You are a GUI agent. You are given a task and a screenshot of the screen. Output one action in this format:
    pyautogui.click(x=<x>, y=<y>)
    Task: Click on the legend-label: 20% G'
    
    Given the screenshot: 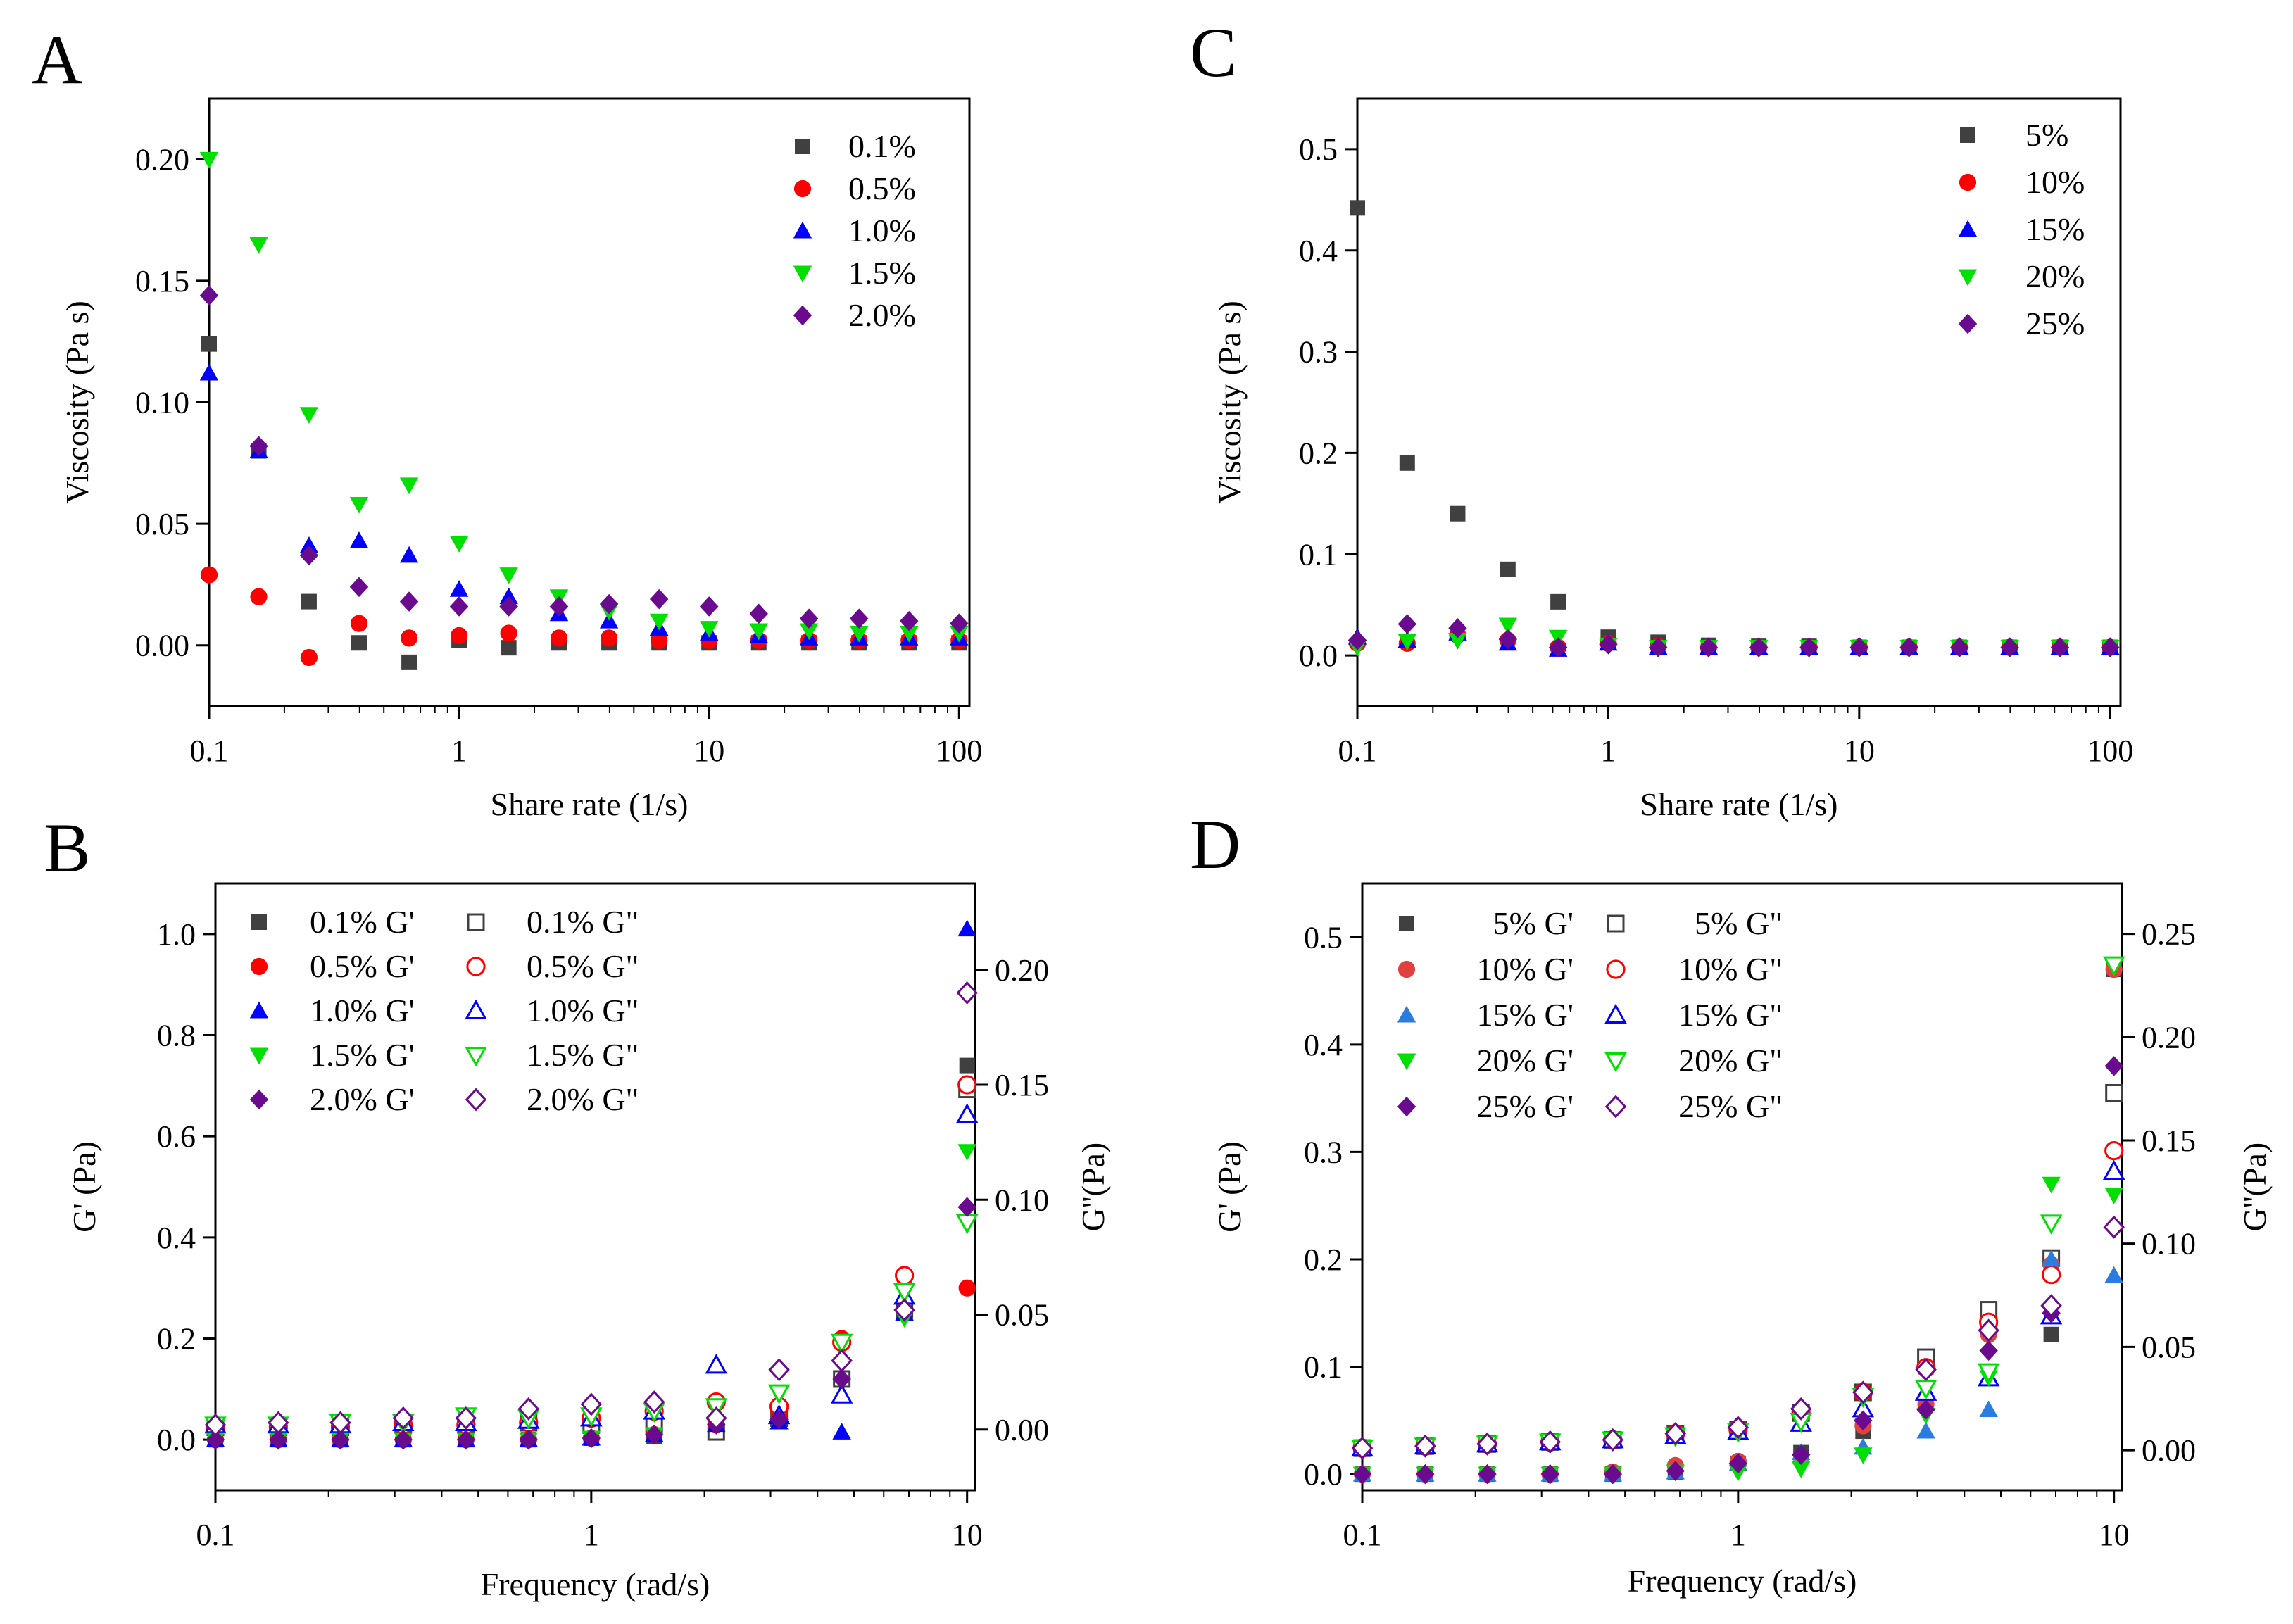 What is the action you would take?
    pyautogui.click(x=1525, y=1060)
    